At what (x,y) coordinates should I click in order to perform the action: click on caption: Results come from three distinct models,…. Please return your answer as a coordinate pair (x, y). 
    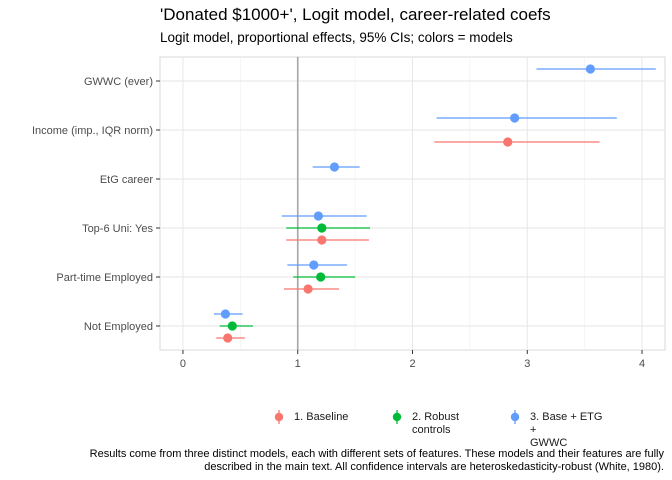
    Looking at the image, I should click on (344, 461).